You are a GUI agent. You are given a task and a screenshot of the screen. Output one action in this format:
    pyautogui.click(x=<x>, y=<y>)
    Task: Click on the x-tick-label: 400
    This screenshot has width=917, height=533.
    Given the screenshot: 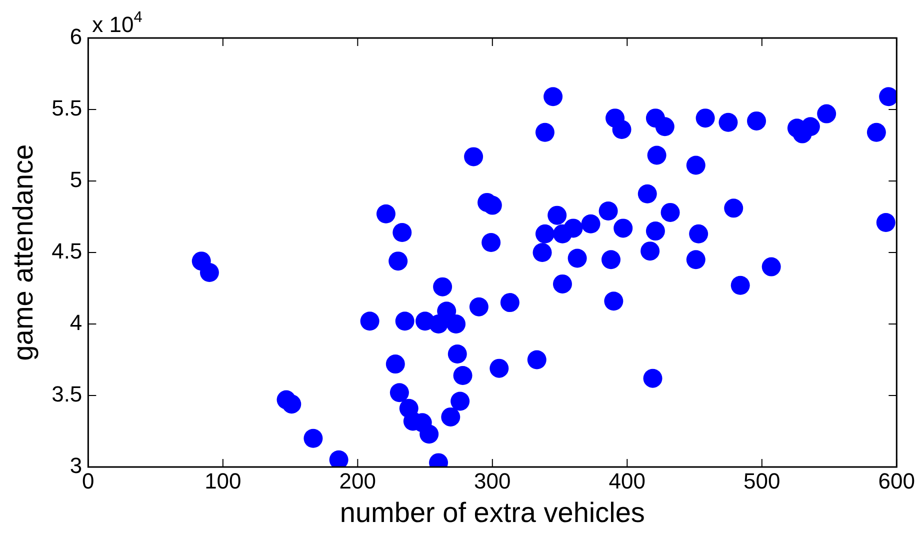 What is the action you would take?
    pyautogui.click(x=627, y=481)
    